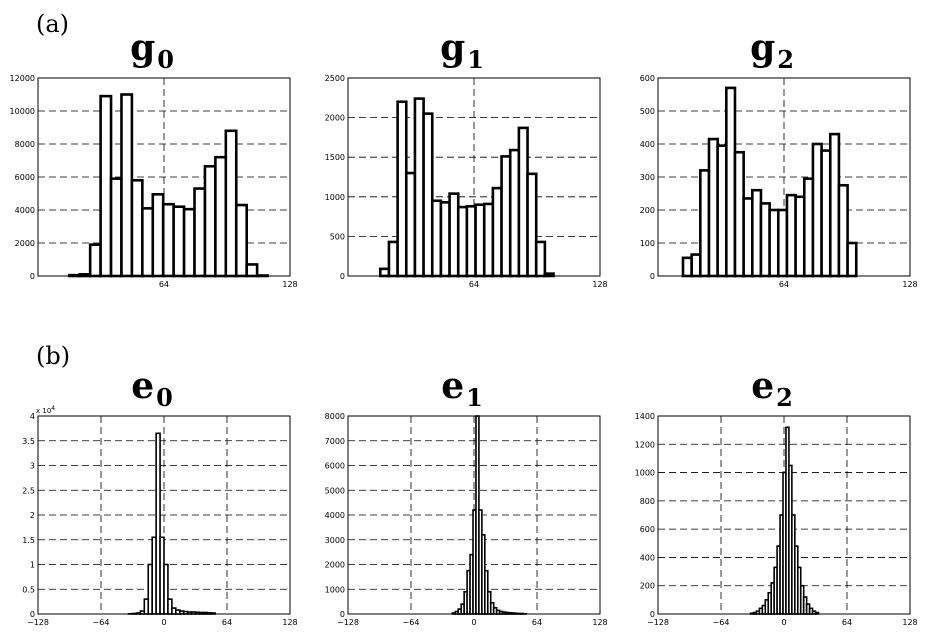 The width and height of the screenshot is (945, 640). What do you see at coordinates (335, 540) in the screenshot?
I see `y-tick-label: 3000` at bounding box center [335, 540].